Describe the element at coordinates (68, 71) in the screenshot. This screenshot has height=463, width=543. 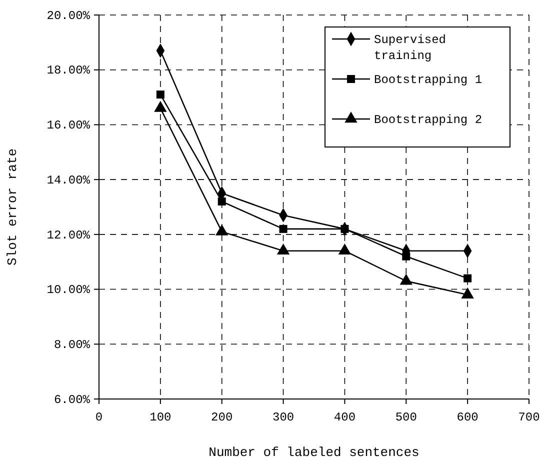
I see `y-tick-label: 18.00%` at that location.